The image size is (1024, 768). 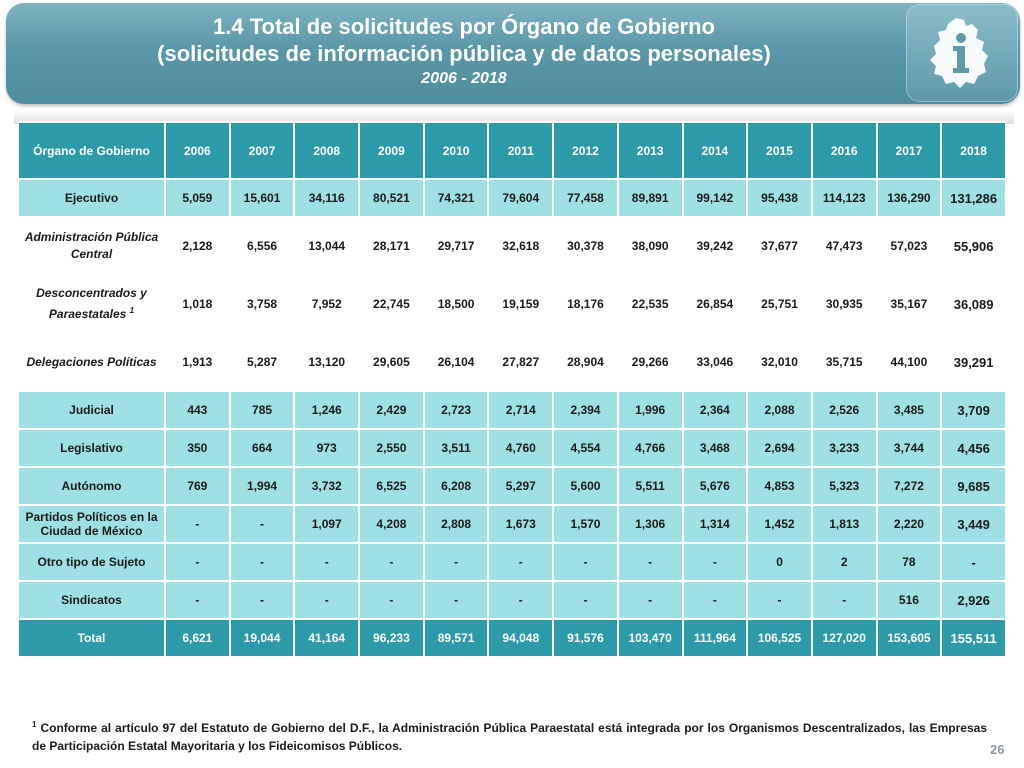 What do you see at coordinates (715, 246) in the screenshot?
I see `table-cell: 39,242` at bounding box center [715, 246].